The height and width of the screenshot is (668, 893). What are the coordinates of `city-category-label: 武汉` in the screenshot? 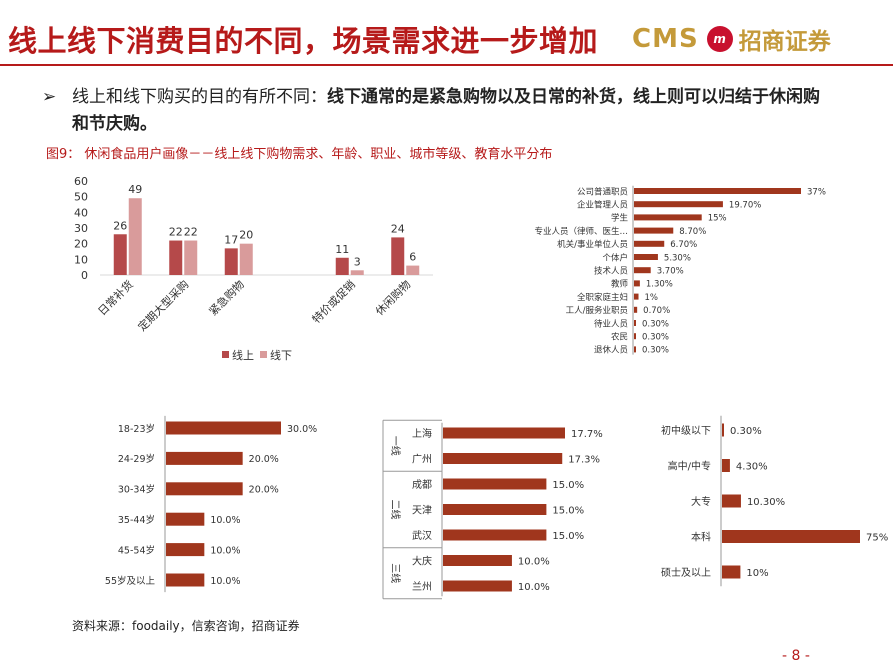 It's located at (422, 535).